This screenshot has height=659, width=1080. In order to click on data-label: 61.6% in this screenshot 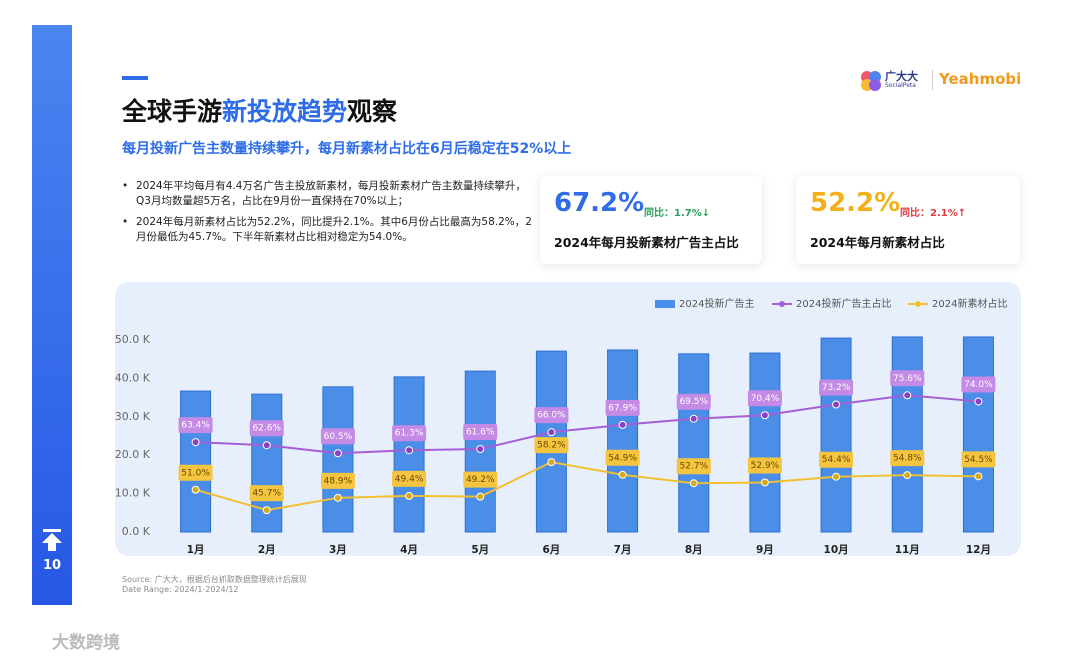, I will do `click(480, 433)`.